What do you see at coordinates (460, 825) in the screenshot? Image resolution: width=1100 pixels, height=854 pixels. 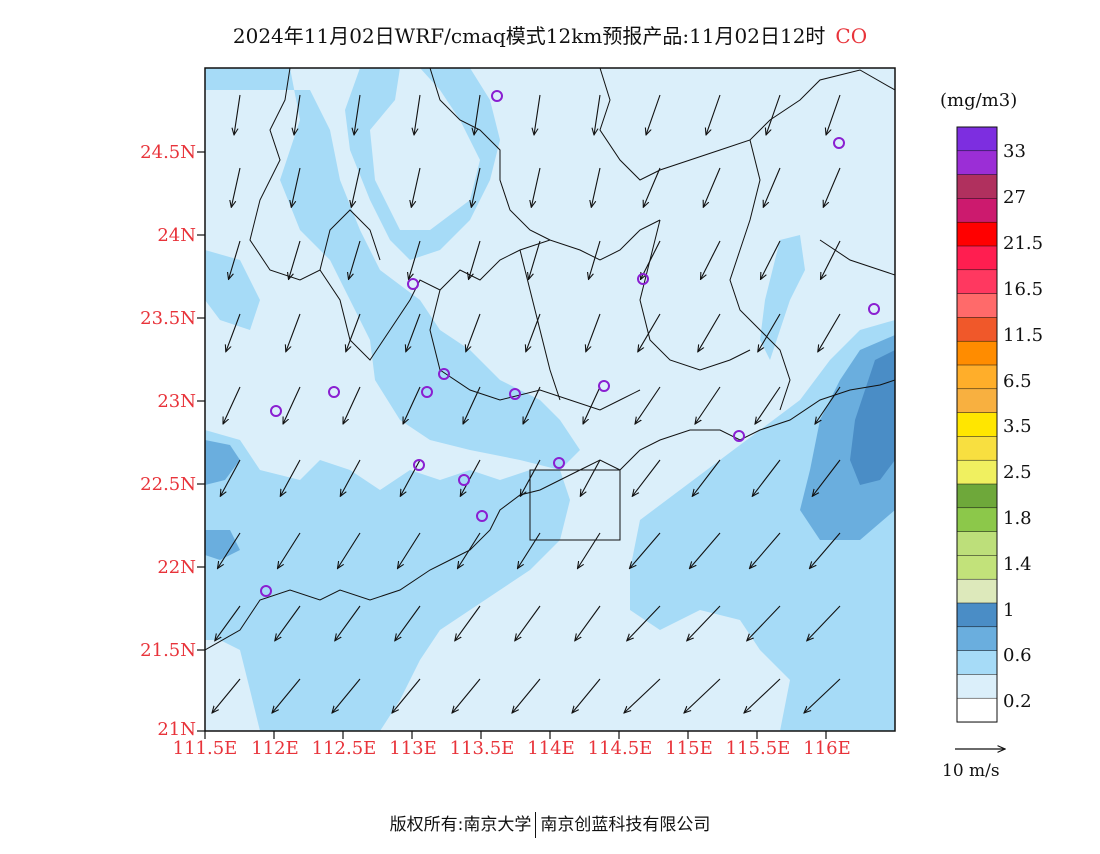 I see `footer-left: 版权所有:南京大学` at bounding box center [460, 825].